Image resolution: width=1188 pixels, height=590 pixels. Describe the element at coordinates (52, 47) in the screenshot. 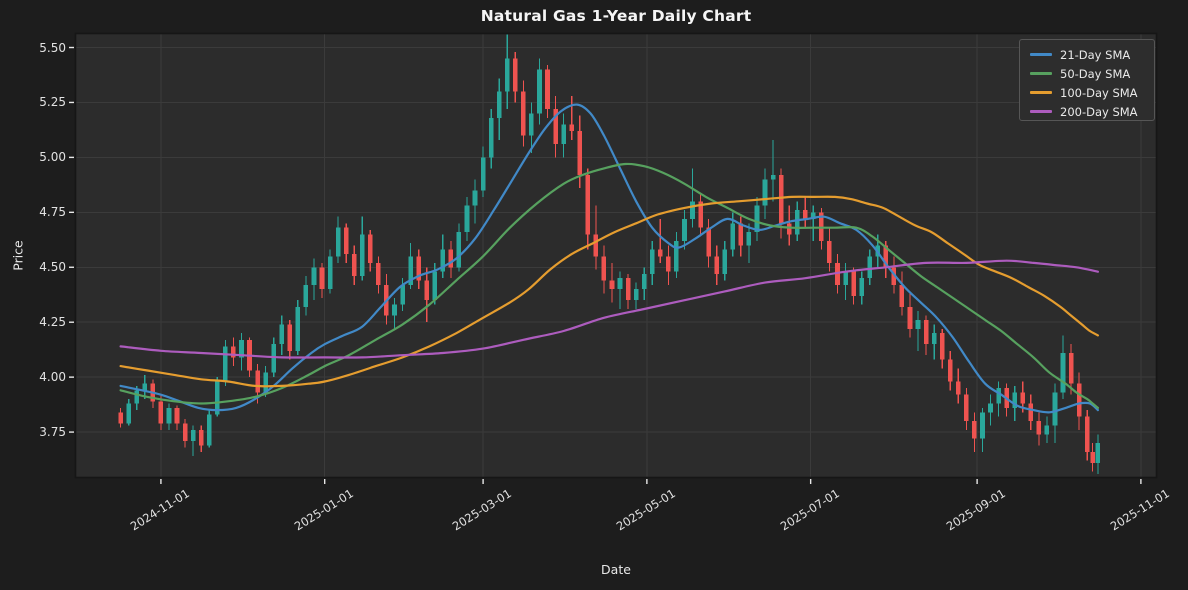

I see `y-tick-label: 5.50` at that location.